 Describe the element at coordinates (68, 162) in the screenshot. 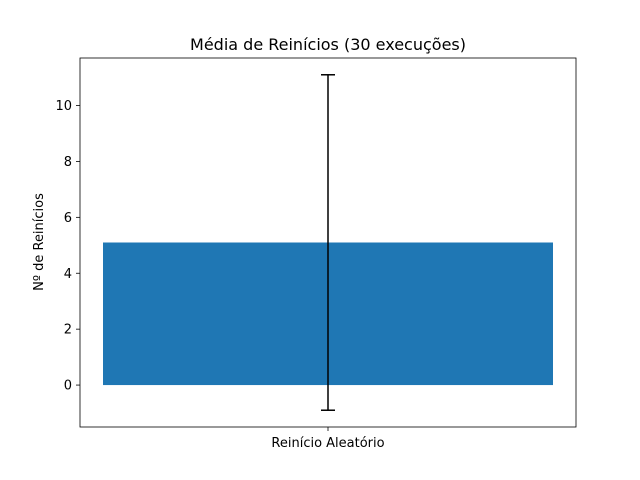

I see `y-tick-label: 8` at that location.